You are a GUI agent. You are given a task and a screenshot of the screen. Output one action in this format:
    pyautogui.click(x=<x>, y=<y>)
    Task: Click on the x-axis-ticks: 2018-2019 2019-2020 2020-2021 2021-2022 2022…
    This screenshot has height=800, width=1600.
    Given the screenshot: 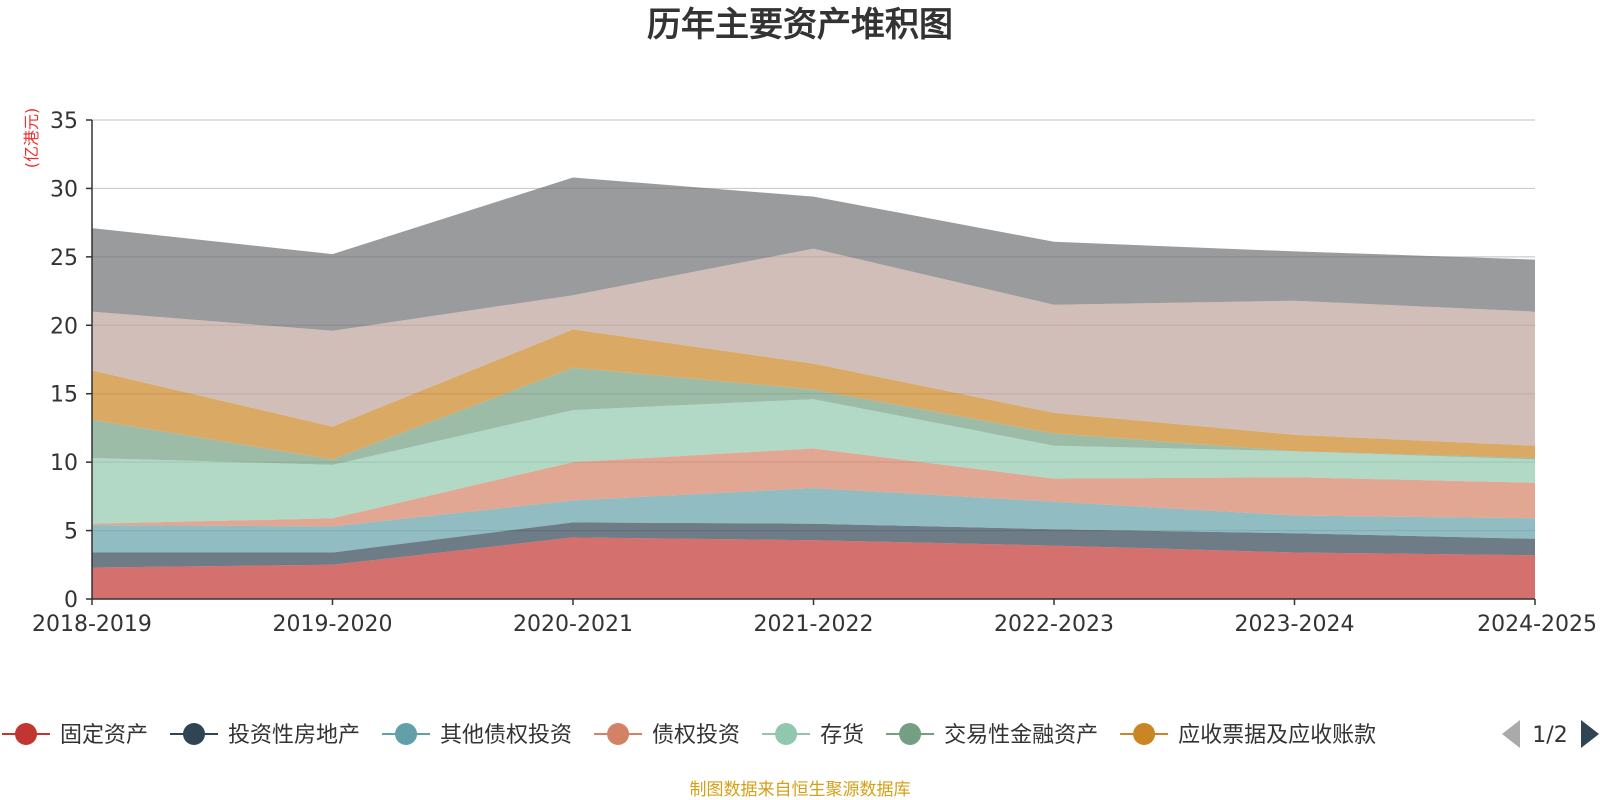 What is the action you would take?
    pyautogui.click(x=814, y=618)
    